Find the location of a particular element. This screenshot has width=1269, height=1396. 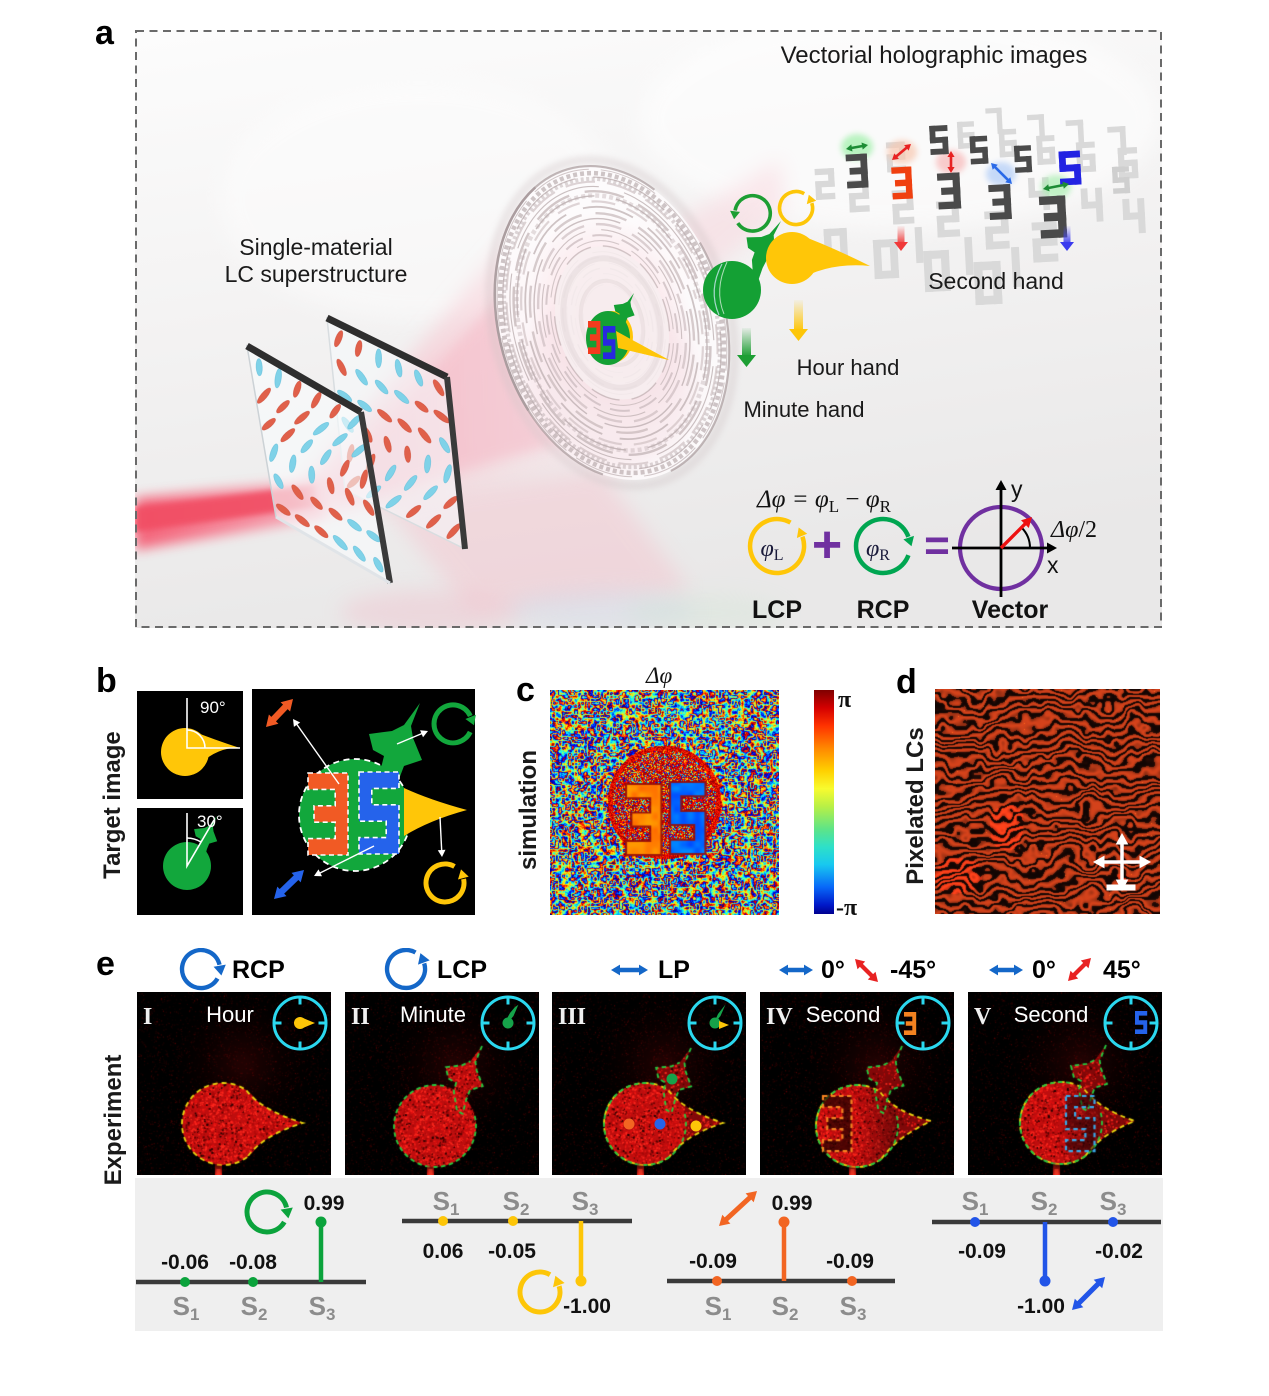

svg-text: Hour is located at coordinates (230, 1014).